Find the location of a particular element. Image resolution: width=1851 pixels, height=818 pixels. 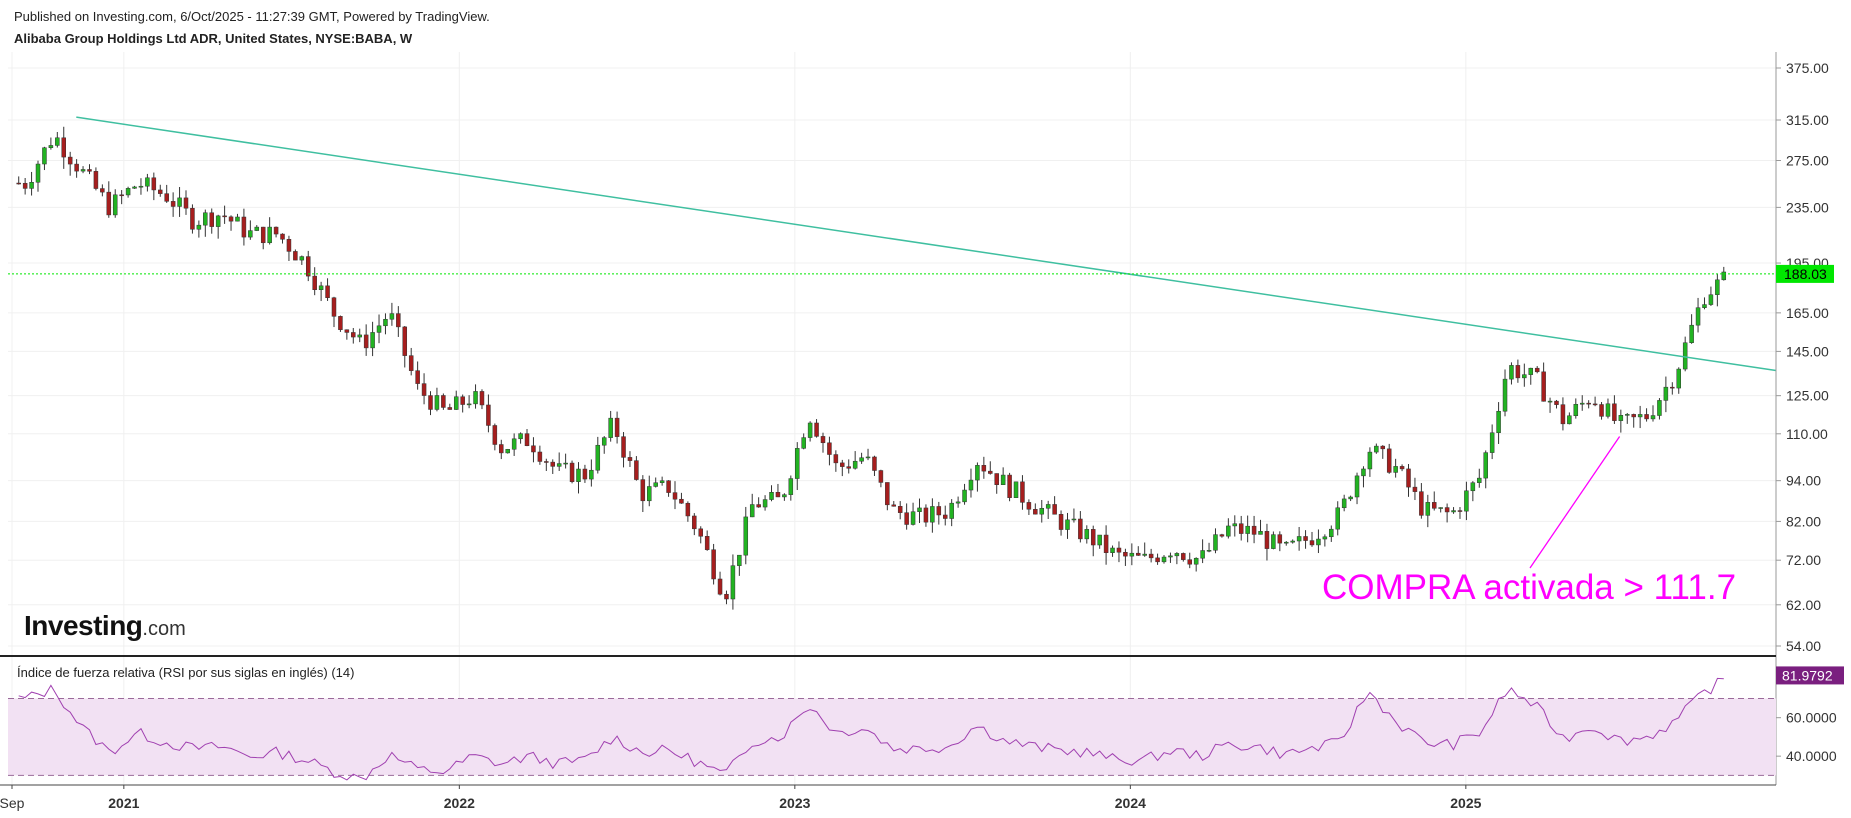

rsi-value-tag is located at coordinates (1810, 675).